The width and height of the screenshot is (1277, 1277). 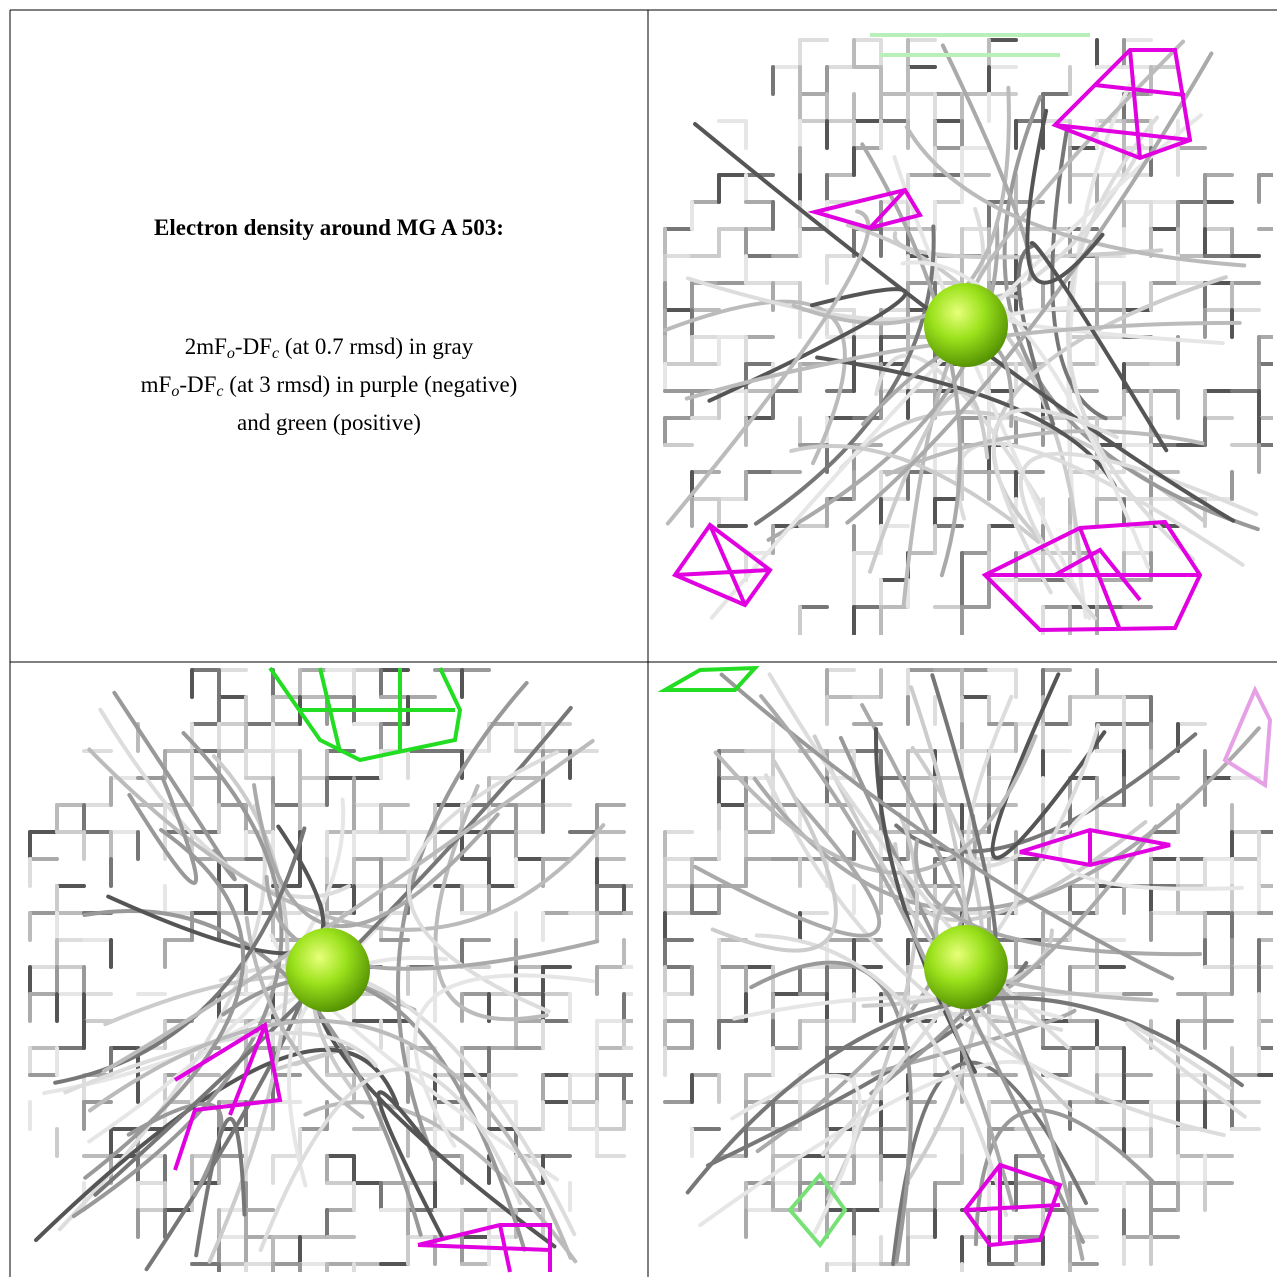 I want to click on caption-line: and green (positive), so click(x=329, y=423).